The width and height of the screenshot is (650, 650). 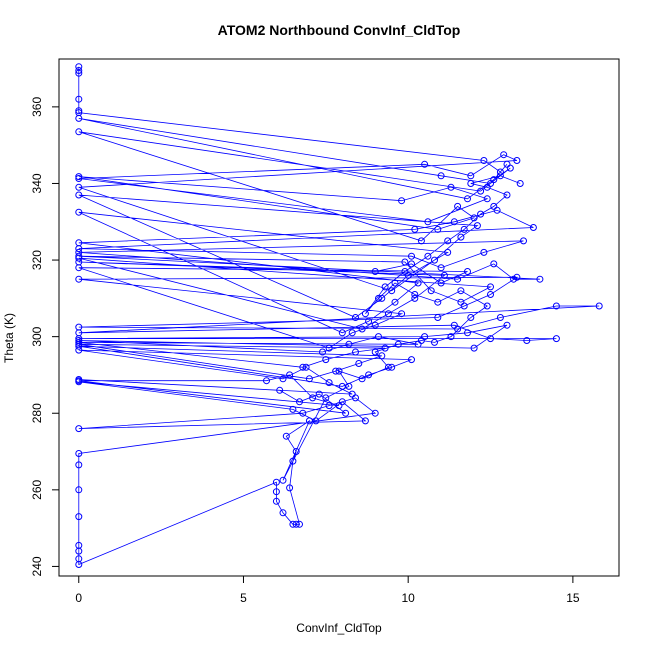 What do you see at coordinates (37, 183) in the screenshot?
I see `y-tick-label: 340` at bounding box center [37, 183].